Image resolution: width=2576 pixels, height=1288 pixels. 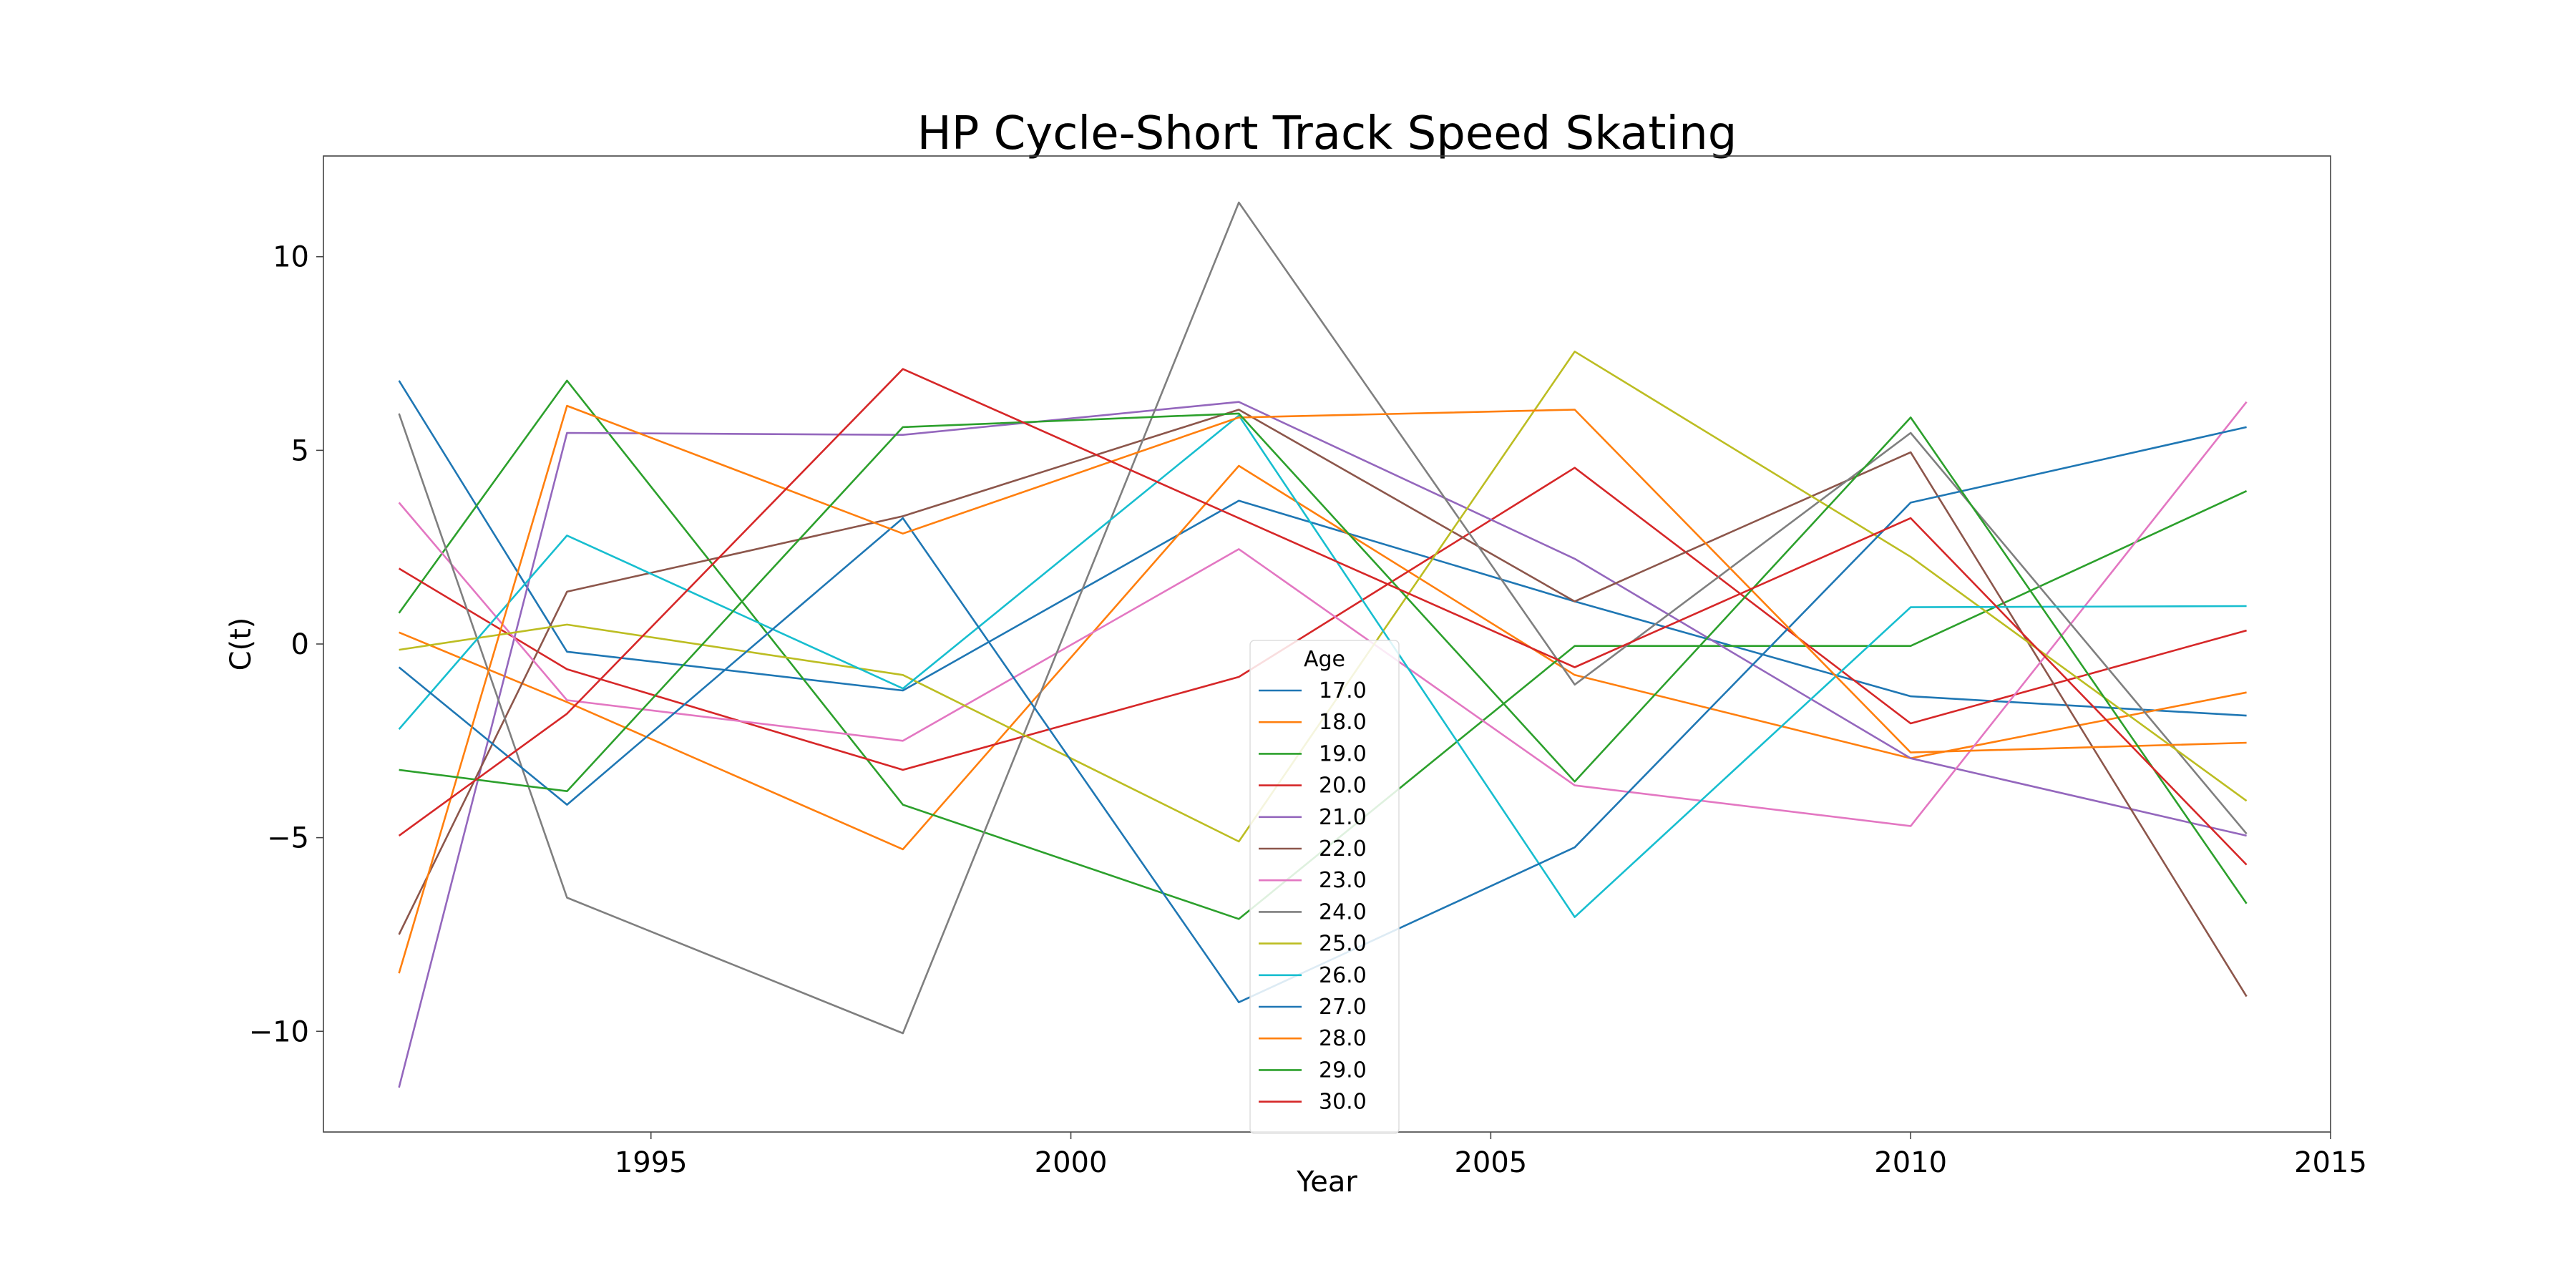 I want to click on x-tick-label: 1995, so click(x=651, y=1162).